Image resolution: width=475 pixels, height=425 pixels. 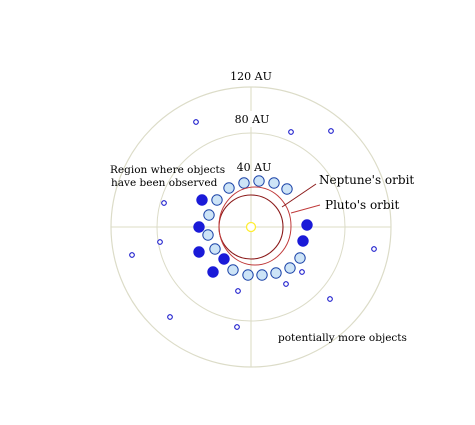 What do you see at coordinates (252, 119) in the screenshot?
I see `ring-label-80: 80 AU` at bounding box center [252, 119].